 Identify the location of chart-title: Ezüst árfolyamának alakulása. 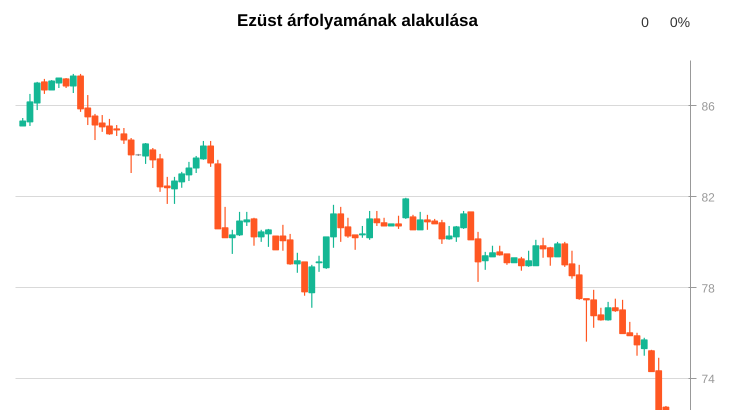
(357, 20).